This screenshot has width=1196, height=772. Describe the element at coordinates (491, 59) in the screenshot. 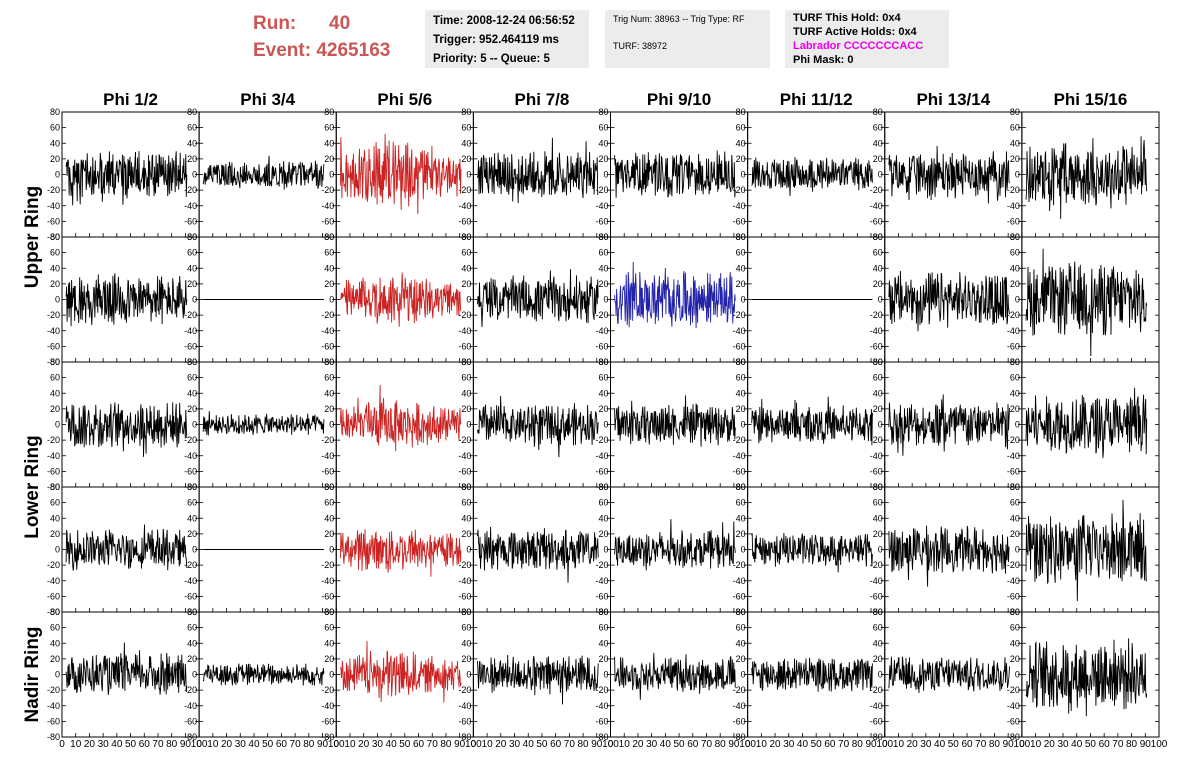

I see `priority-text: Priority: 5 -- Queue: 5` at that location.